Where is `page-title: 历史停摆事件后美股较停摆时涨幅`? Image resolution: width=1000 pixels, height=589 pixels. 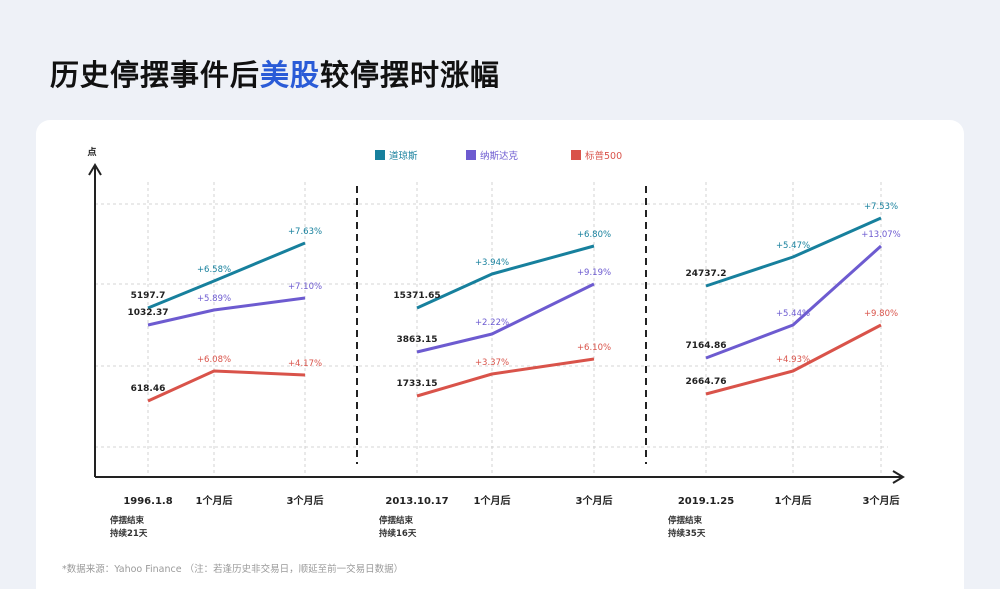 page-title: 历史停摆事件后美股较停摆时涨幅 is located at coordinates (275, 73).